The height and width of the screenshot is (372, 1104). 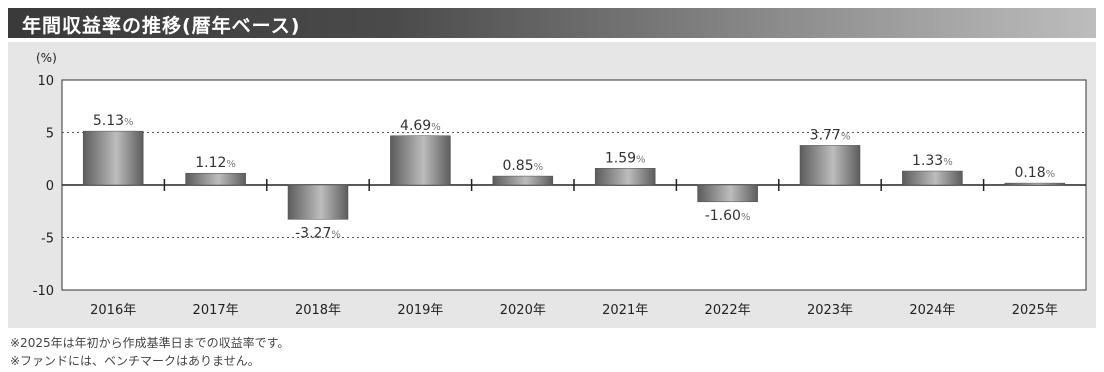 I want to click on y-tick-label: -10, so click(x=43, y=291).